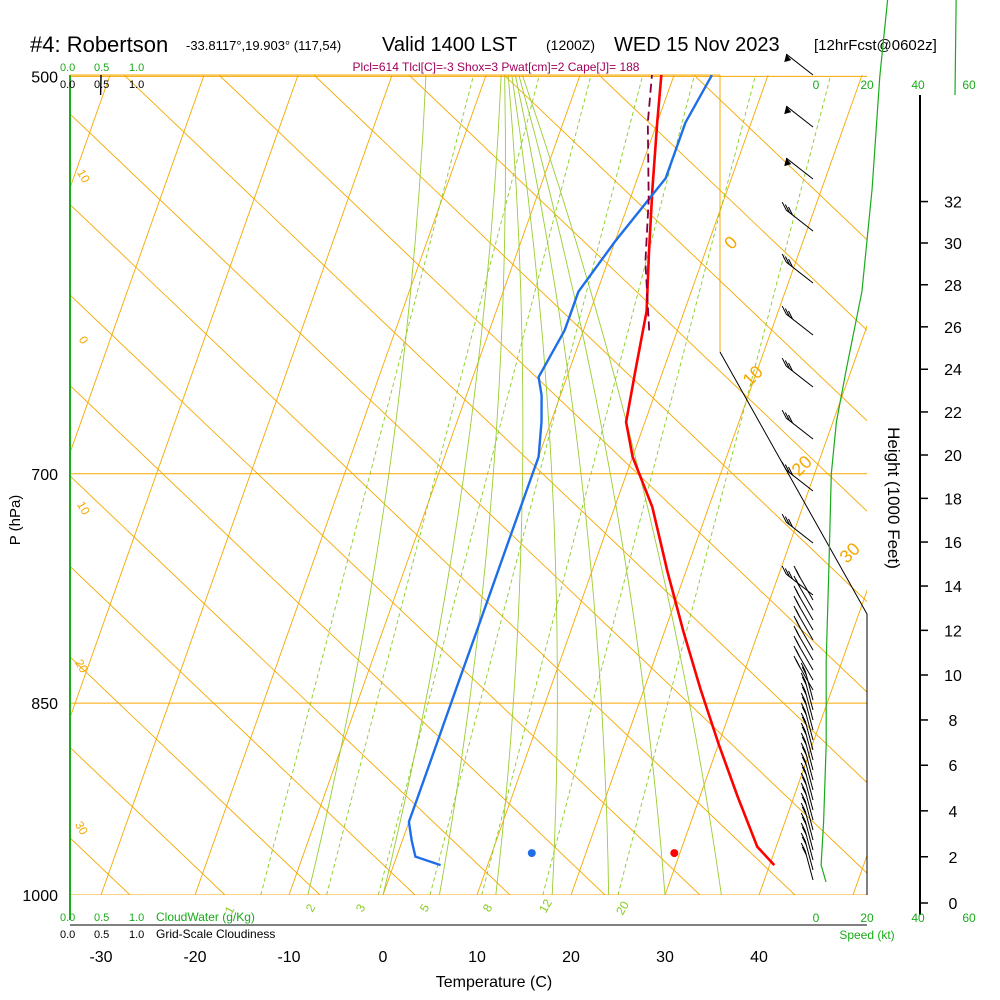 The height and width of the screenshot is (1000, 1000). Describe the element at coordinates (44, 77) in the screenshot. I see `pressure-tick-label: 500` at that location.